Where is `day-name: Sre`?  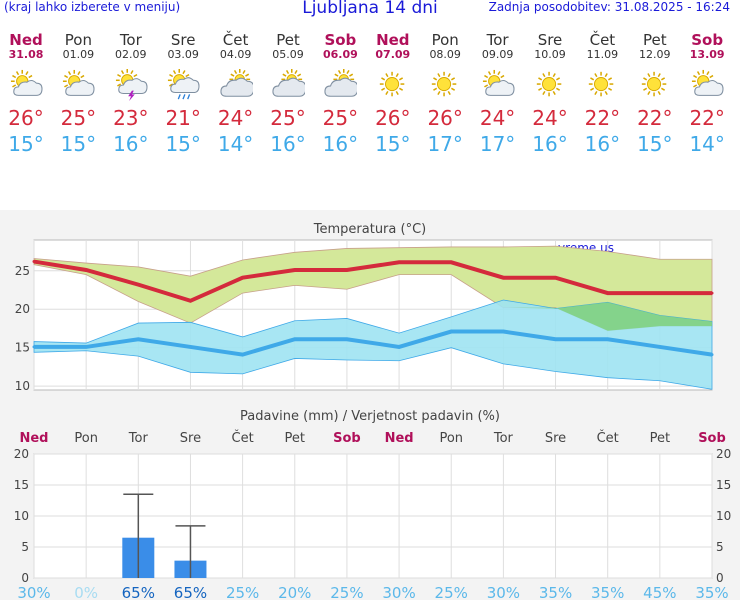 day-name: Sre is located at coordinates (550, 40).